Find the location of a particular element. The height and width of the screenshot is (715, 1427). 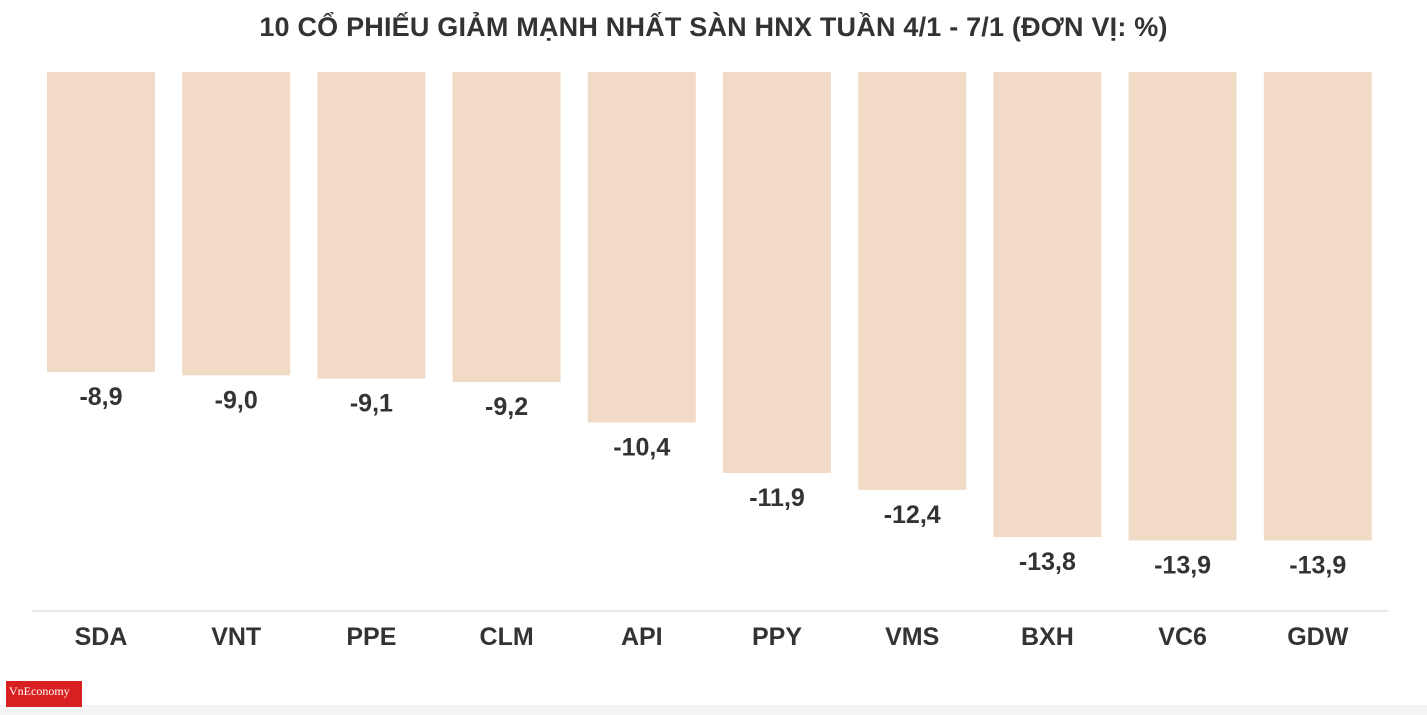

data-label-vms: -12,4 is located at coordinates (912, 515).